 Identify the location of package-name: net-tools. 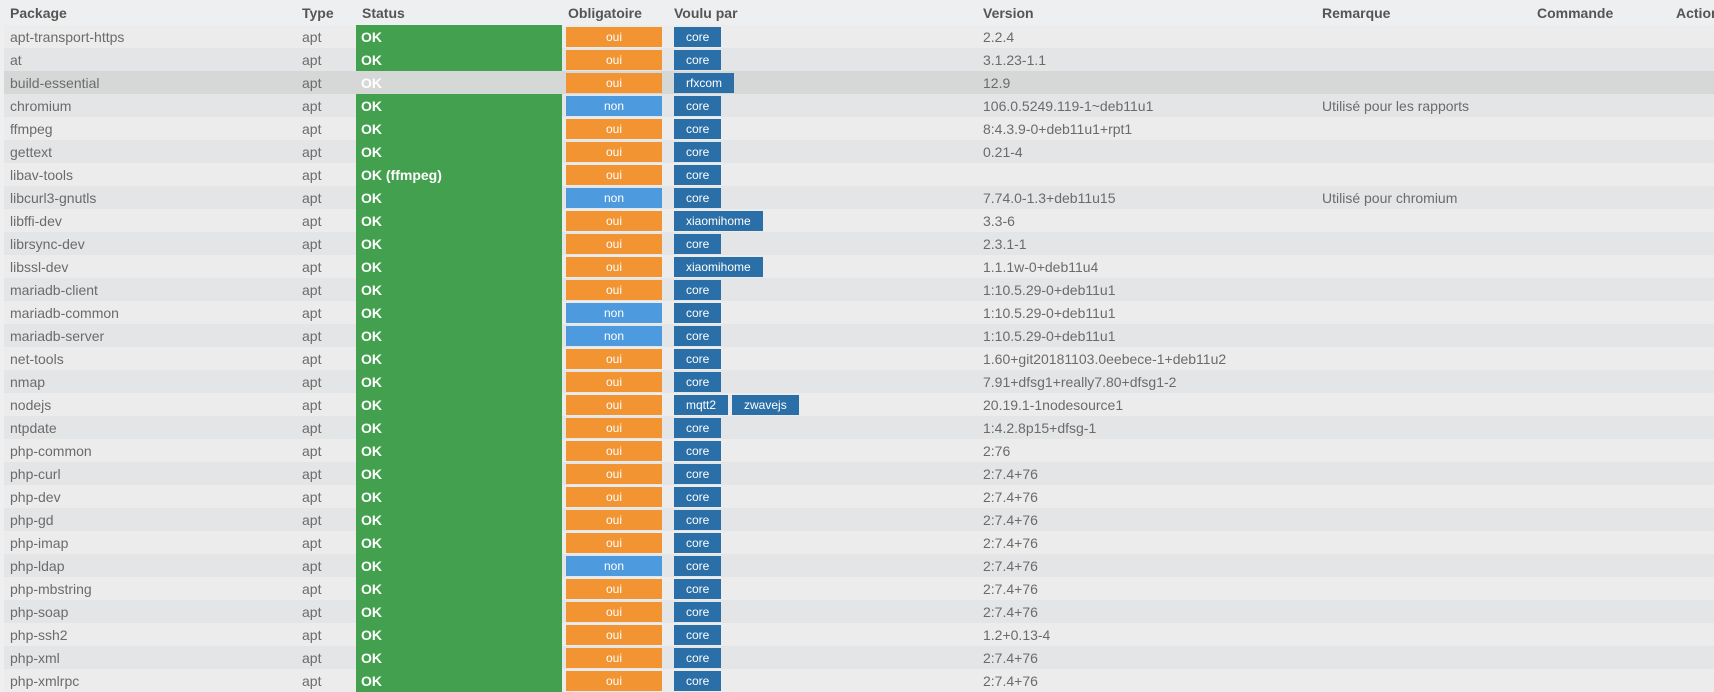
(37, 358).